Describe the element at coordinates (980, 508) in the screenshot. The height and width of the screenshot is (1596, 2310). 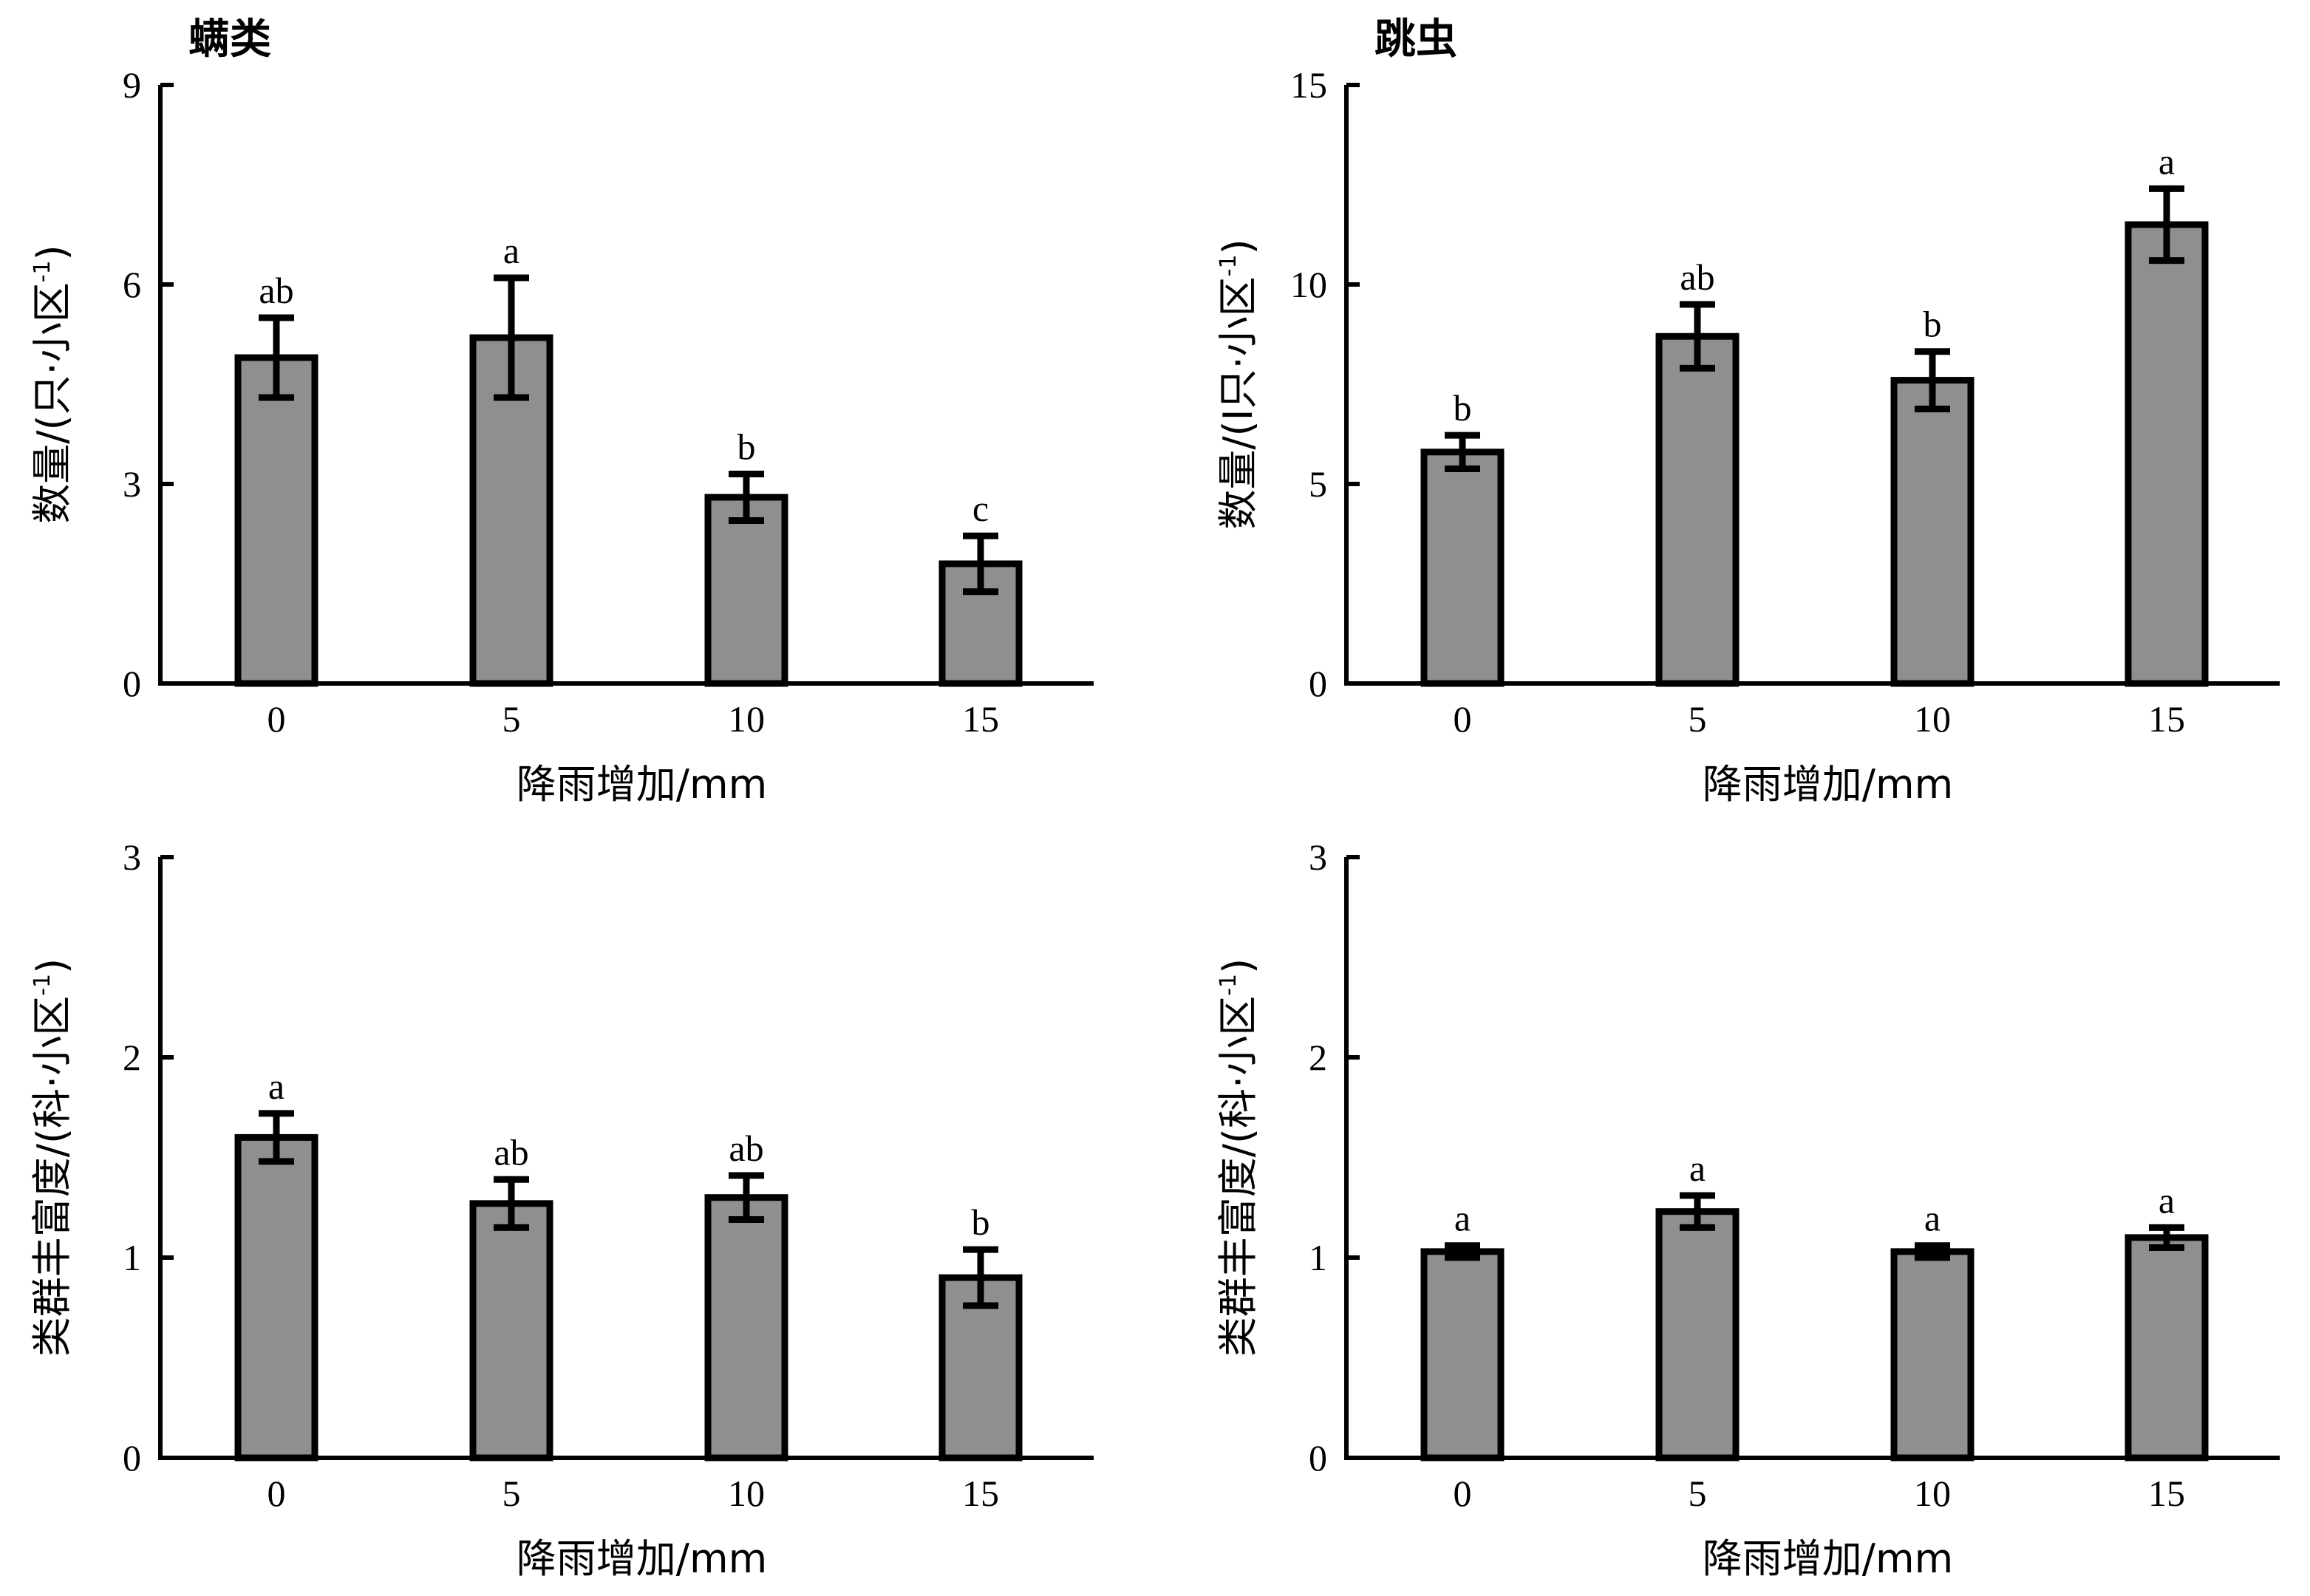
I see `significance-letter: c` at that location.